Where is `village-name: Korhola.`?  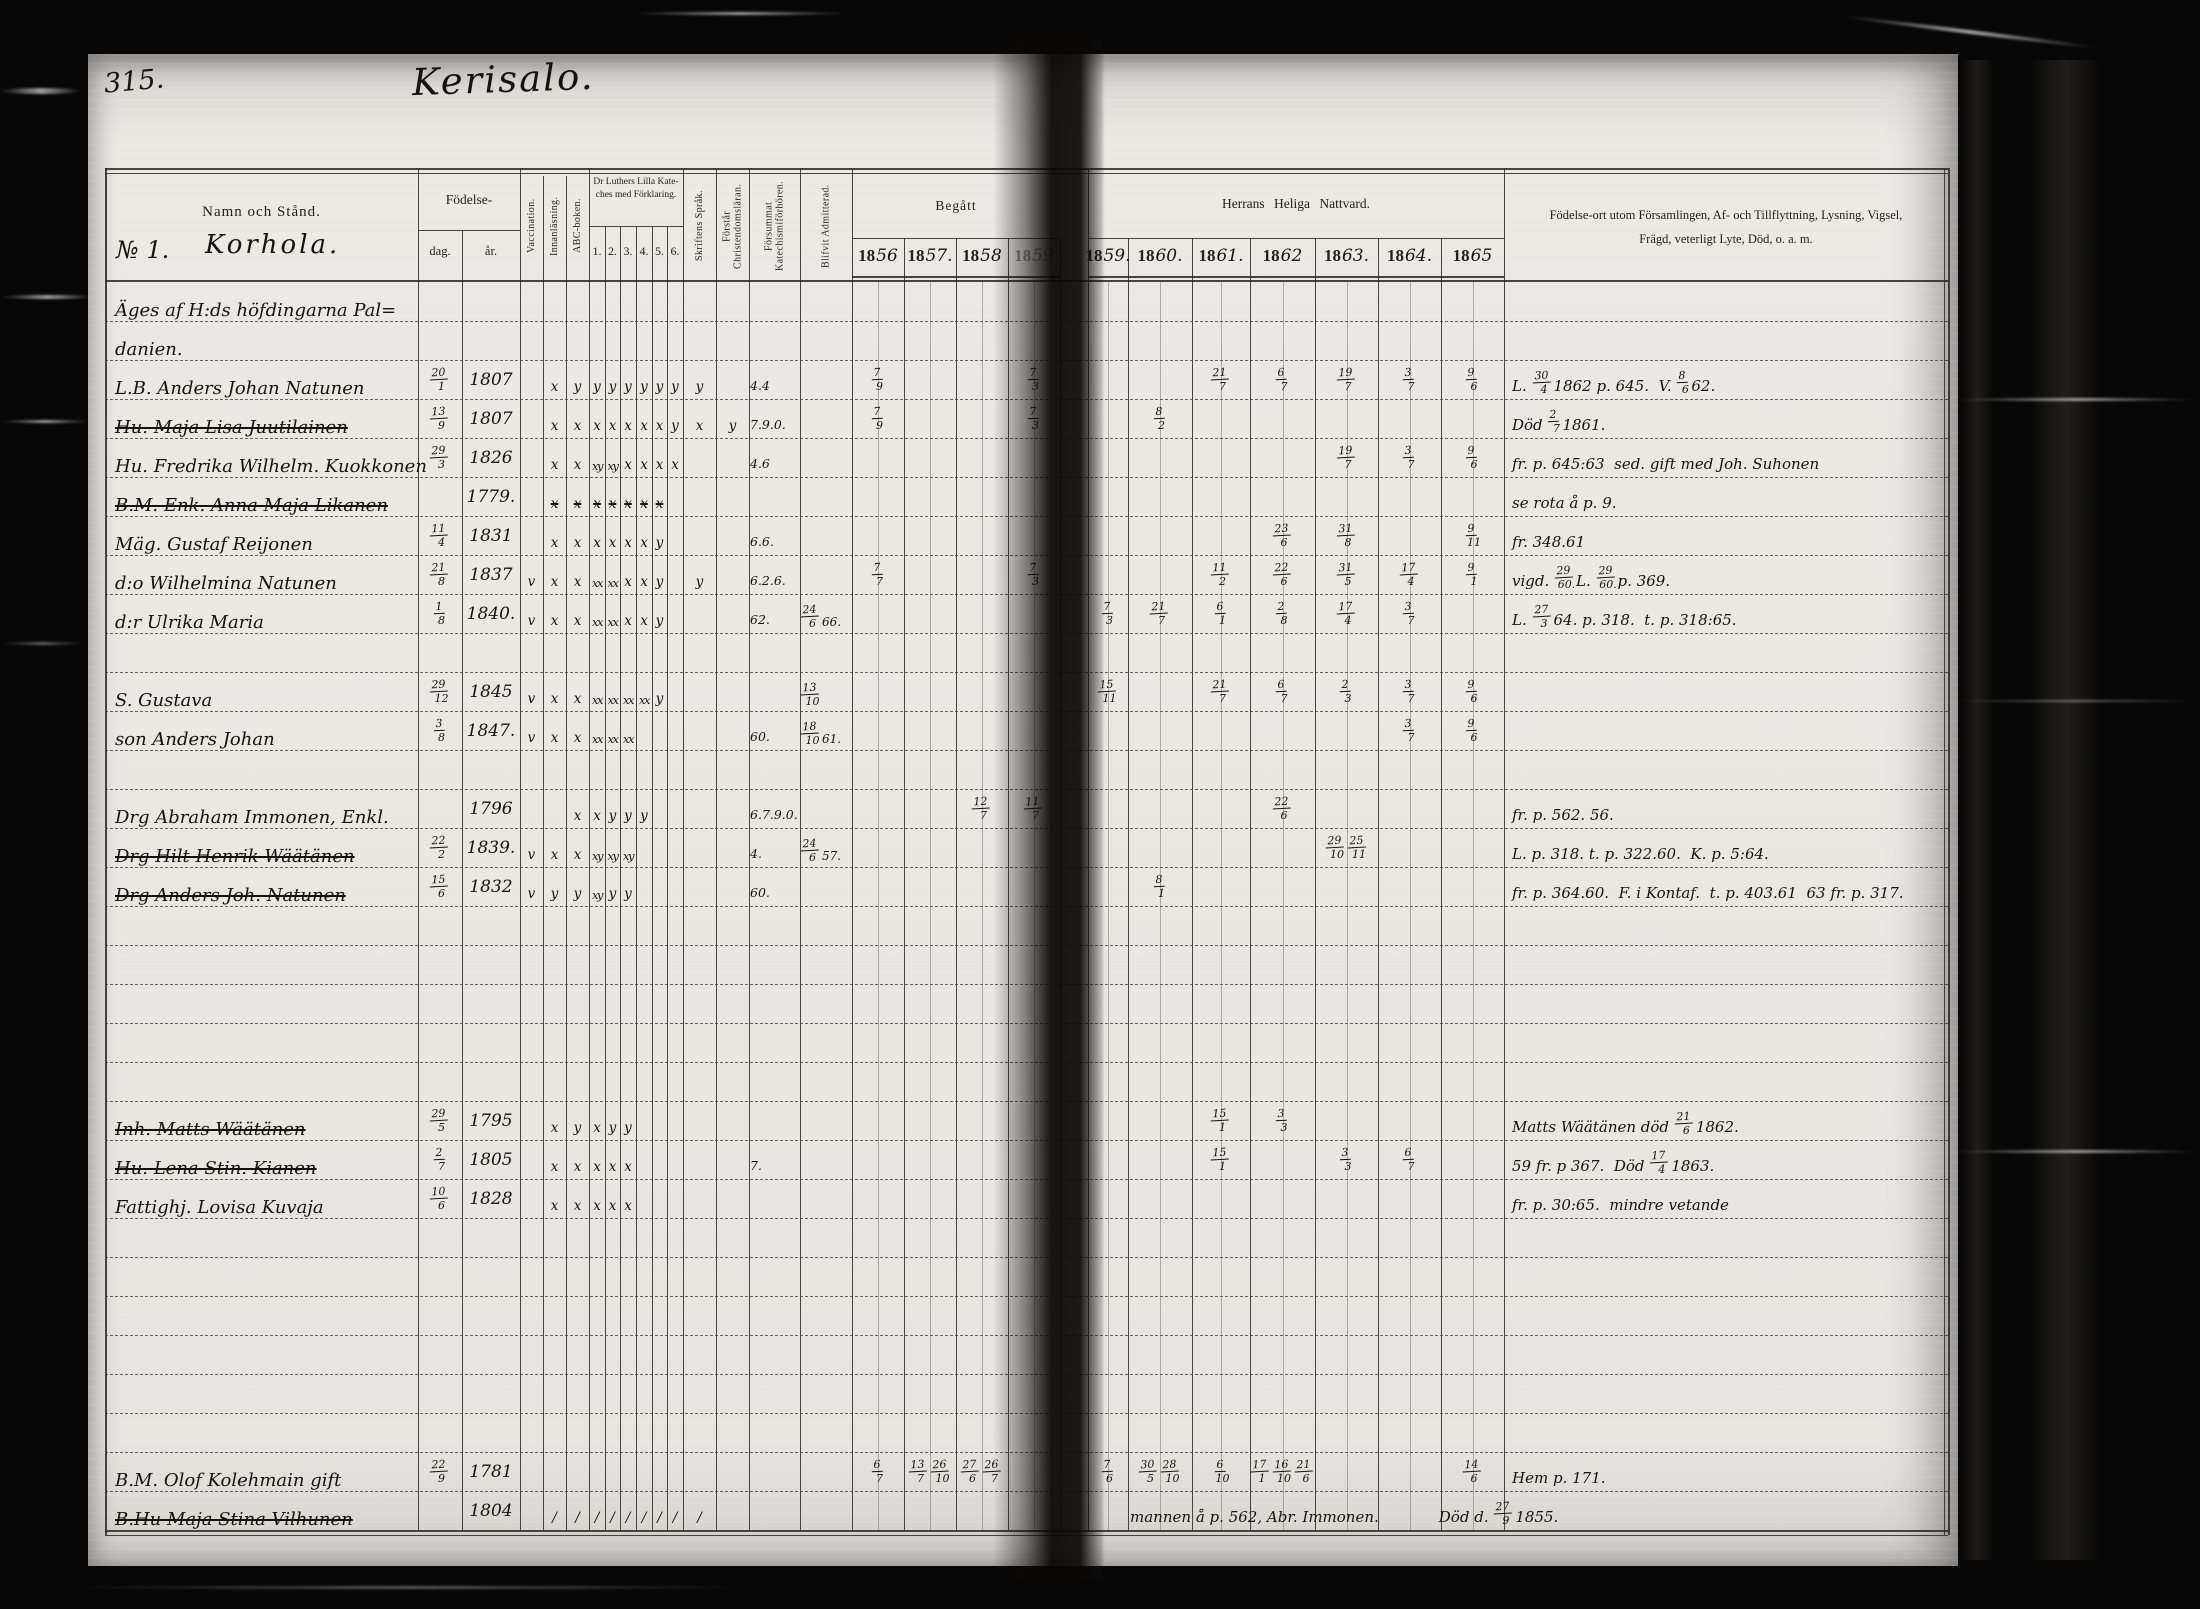 village-name: Korhola. is located at coordinates (273, 245).